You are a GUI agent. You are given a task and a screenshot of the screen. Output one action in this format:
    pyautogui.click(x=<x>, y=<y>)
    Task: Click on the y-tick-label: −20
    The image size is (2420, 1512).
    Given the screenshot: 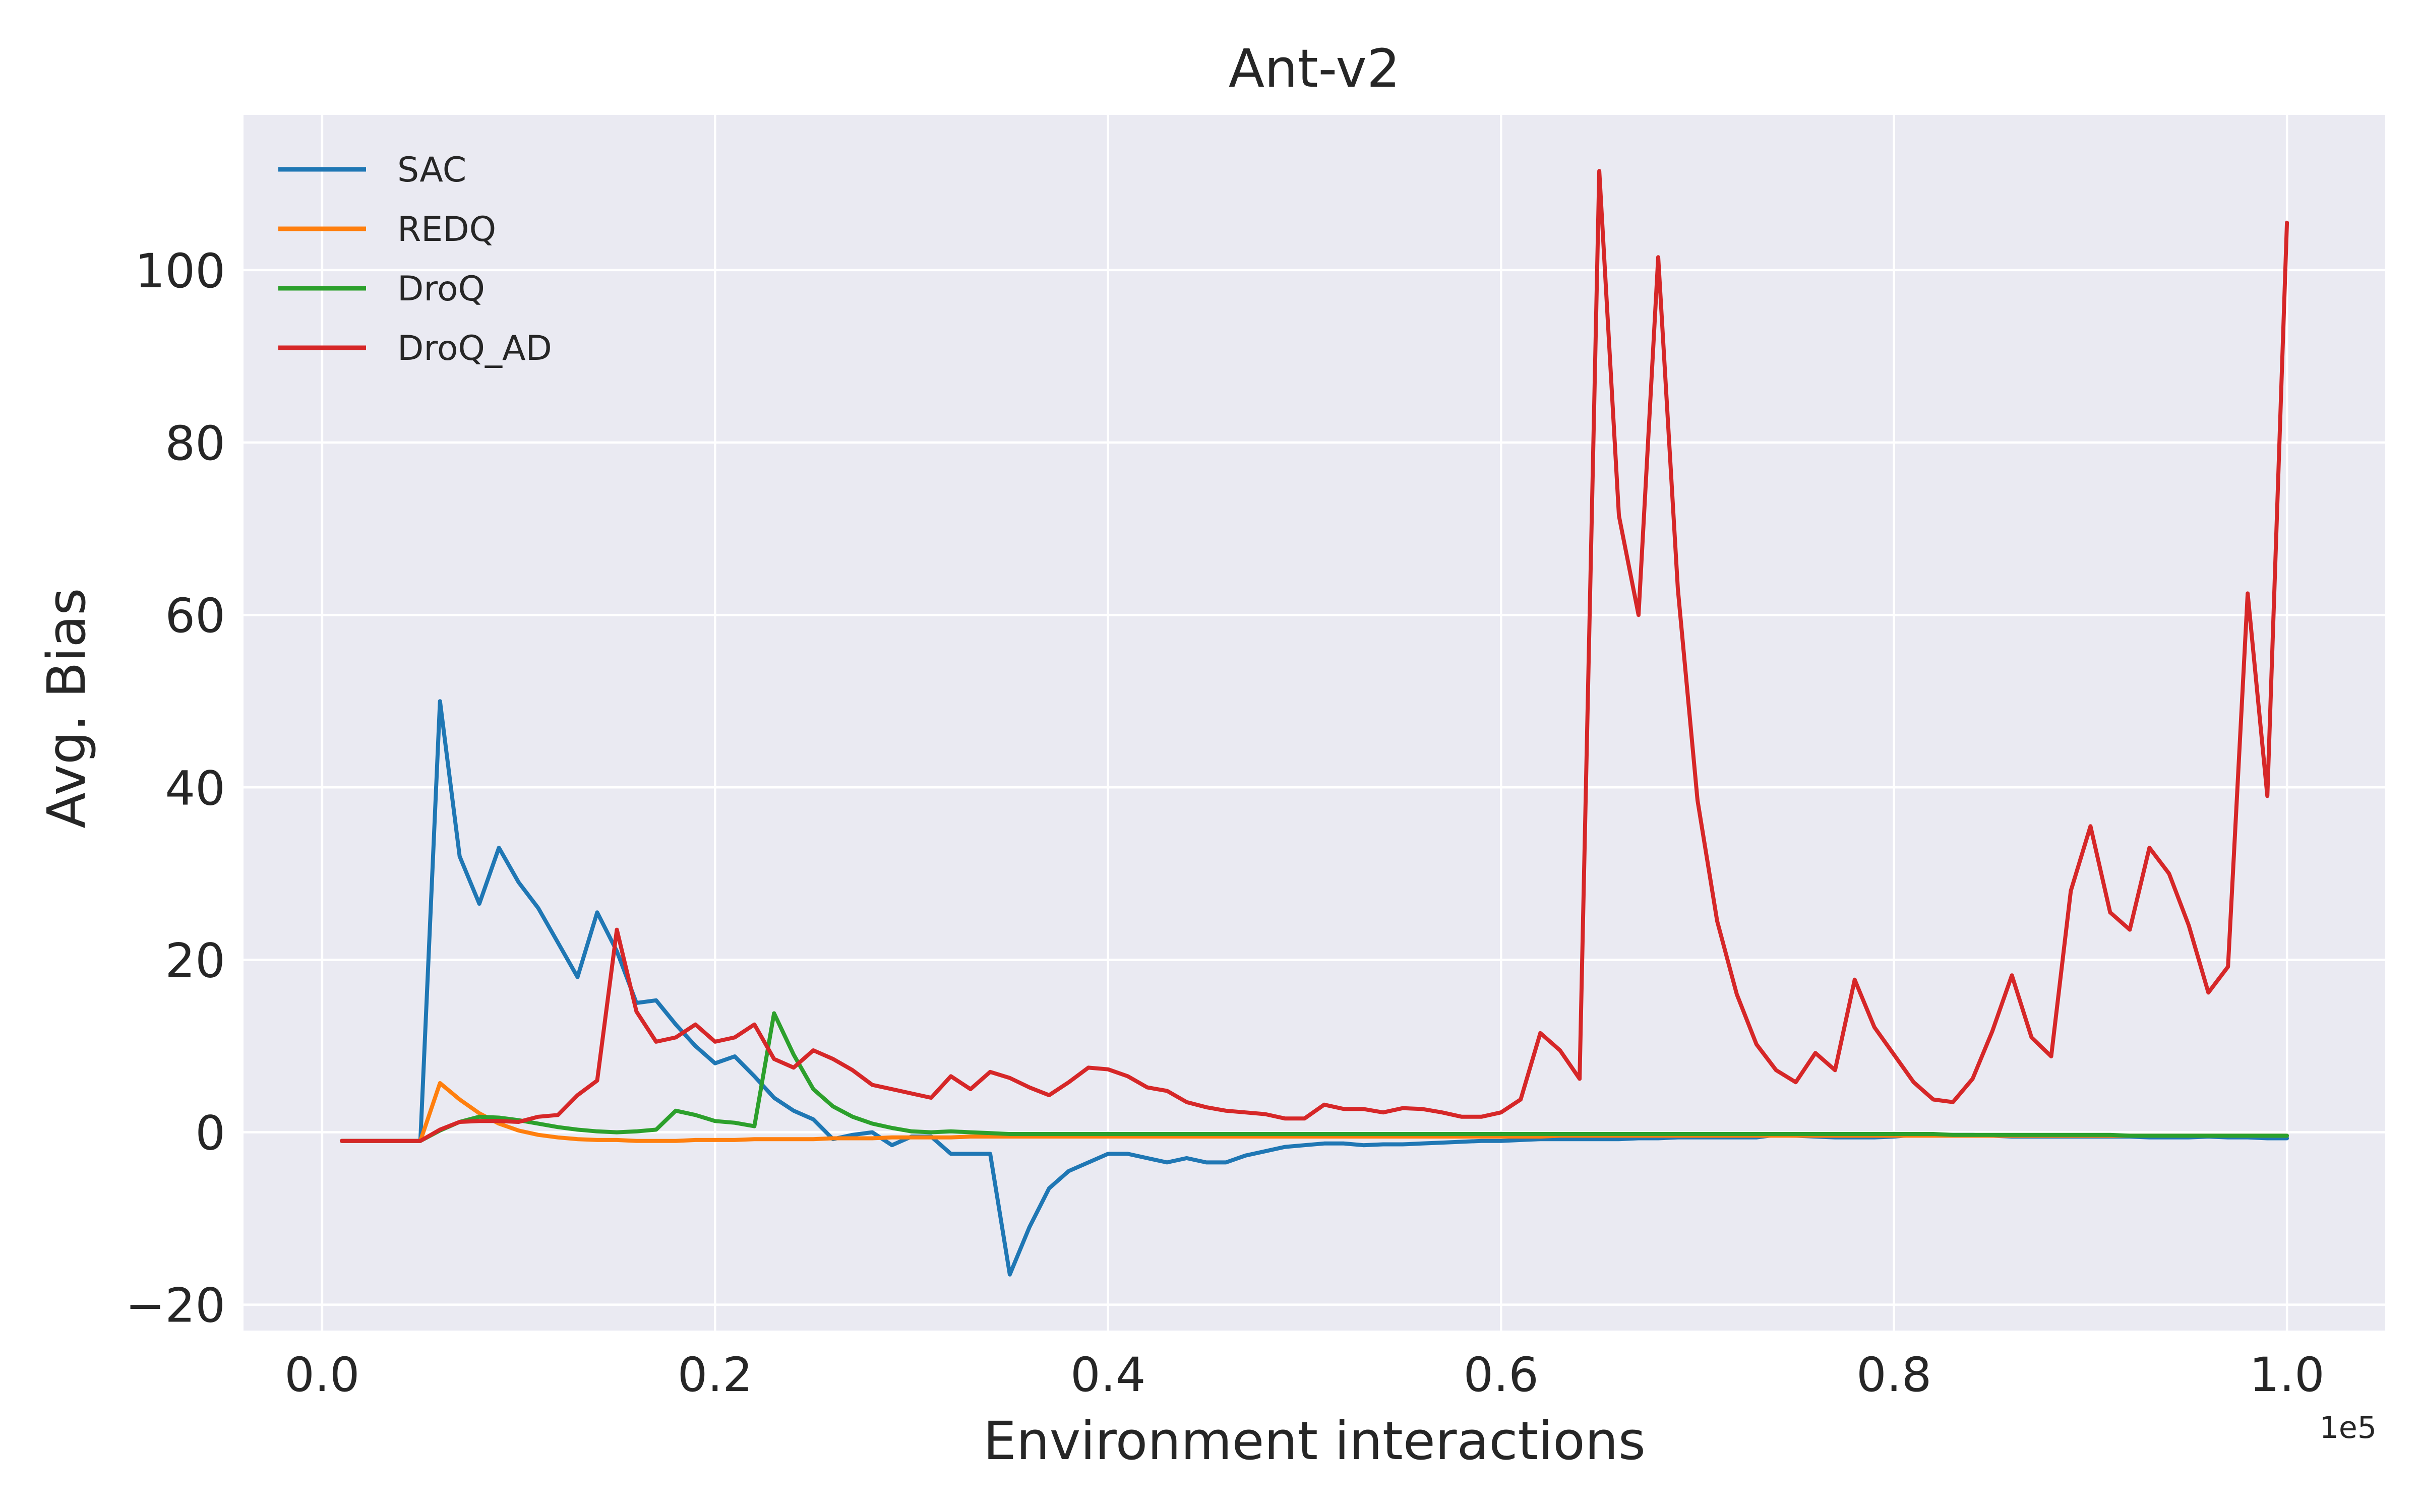 What is the action you would take?
    pyautogui.click(x=175, y=1307)
    